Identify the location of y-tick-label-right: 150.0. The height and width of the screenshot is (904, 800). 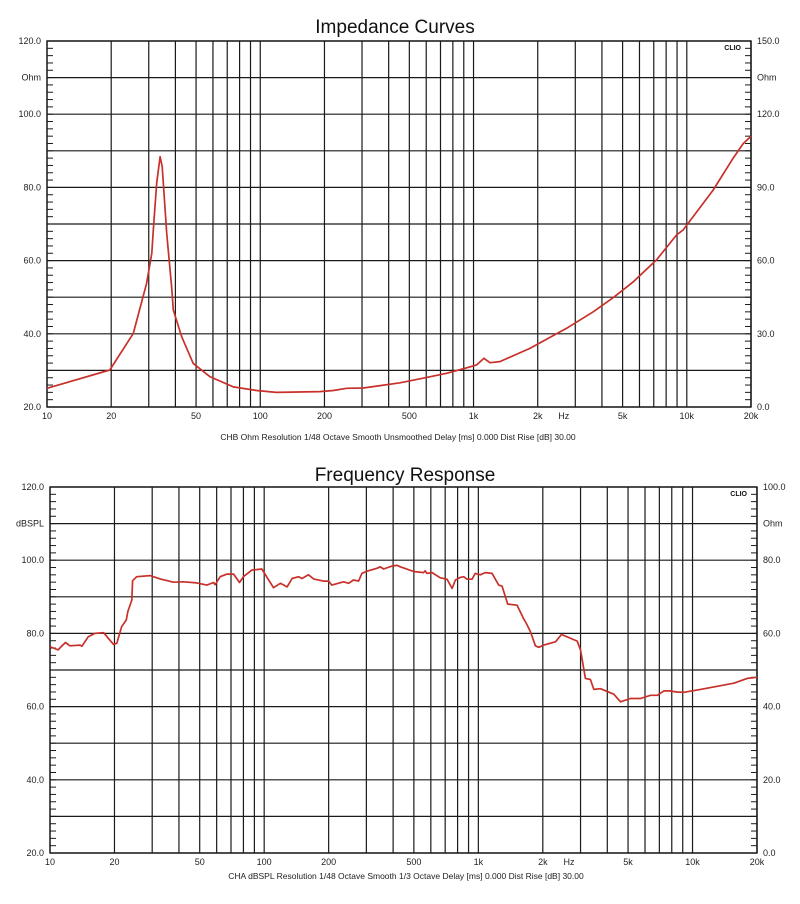
(768, 41).